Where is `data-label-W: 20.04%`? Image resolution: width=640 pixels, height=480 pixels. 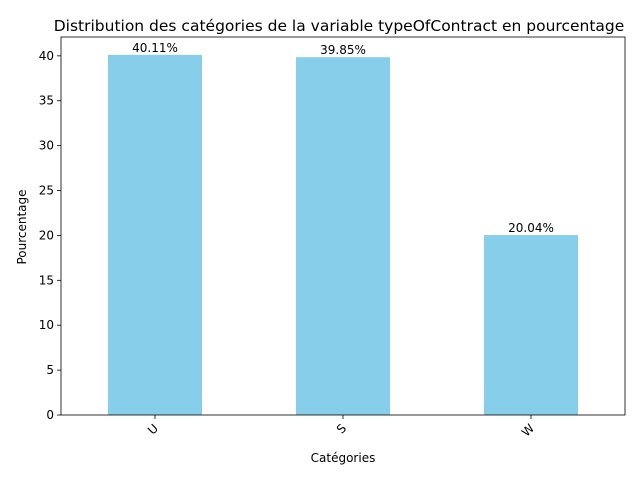
data-label-W: 20.04% is located at coordinates (531, 228).